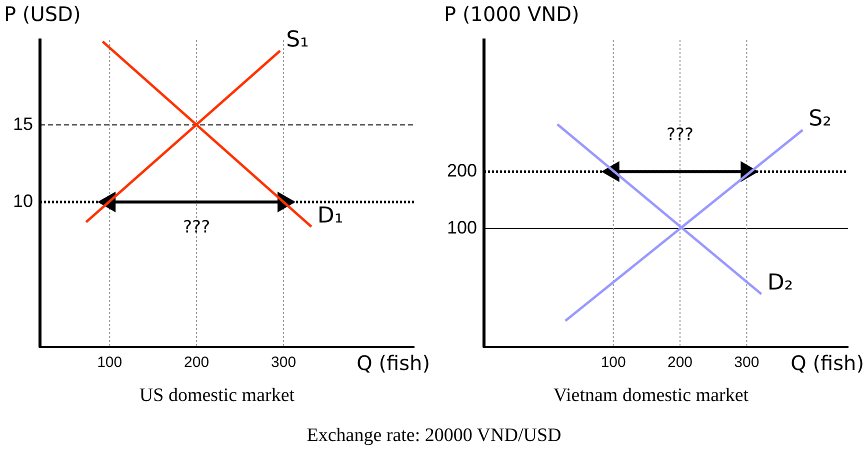  Describe the element at coordinates (434, 436) in the screenshot. I see `text: Exchange rate: 20000 VND/USD` at that location.